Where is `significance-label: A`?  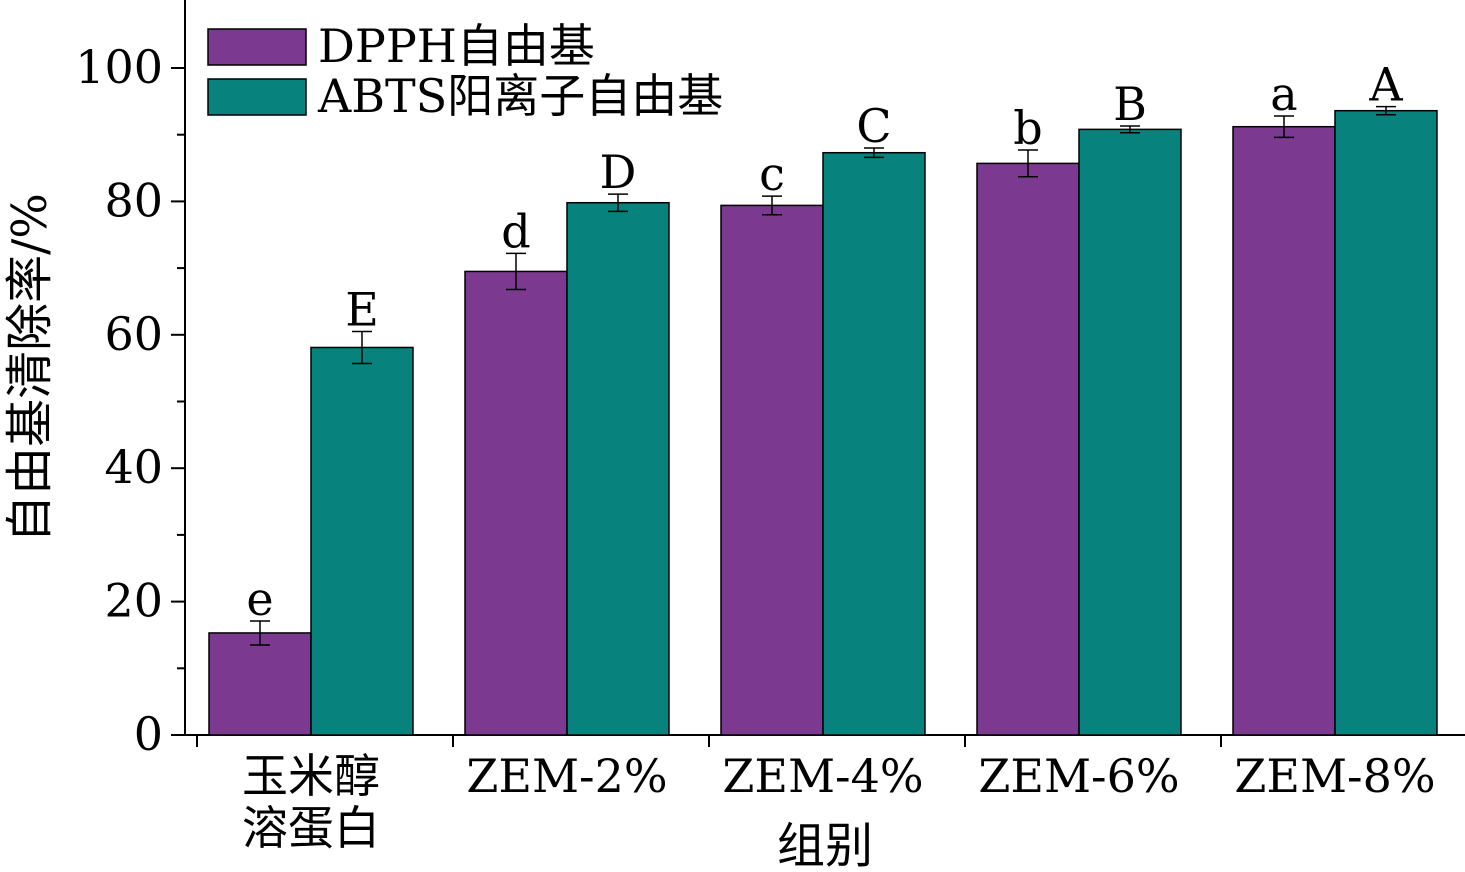 significance-label: A is located at coordinates (1385, 85).